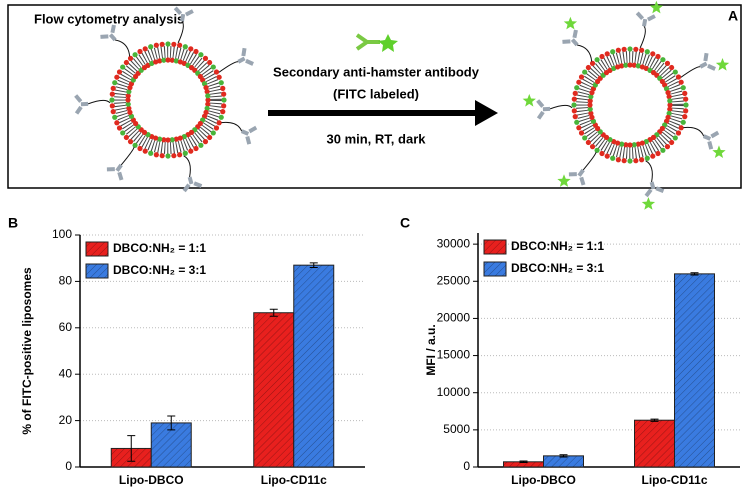 The width and height of the screenshot is (748, 495). What do you see at coordinates (733, 16) in the screenshot?
I see `panel-label: A` at bounding box center [733, 16].